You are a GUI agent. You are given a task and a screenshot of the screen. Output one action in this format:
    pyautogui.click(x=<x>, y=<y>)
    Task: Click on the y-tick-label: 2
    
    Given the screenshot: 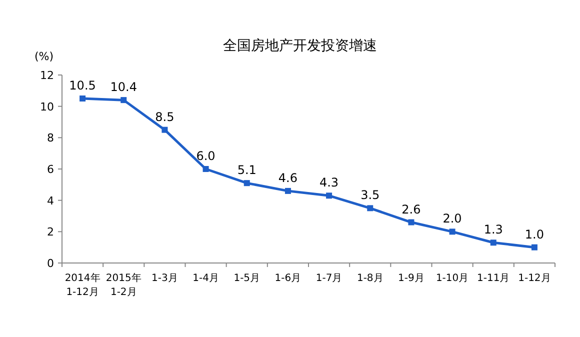 What is the action you would take?
    pyautogui.click(x=50, y=232)
    